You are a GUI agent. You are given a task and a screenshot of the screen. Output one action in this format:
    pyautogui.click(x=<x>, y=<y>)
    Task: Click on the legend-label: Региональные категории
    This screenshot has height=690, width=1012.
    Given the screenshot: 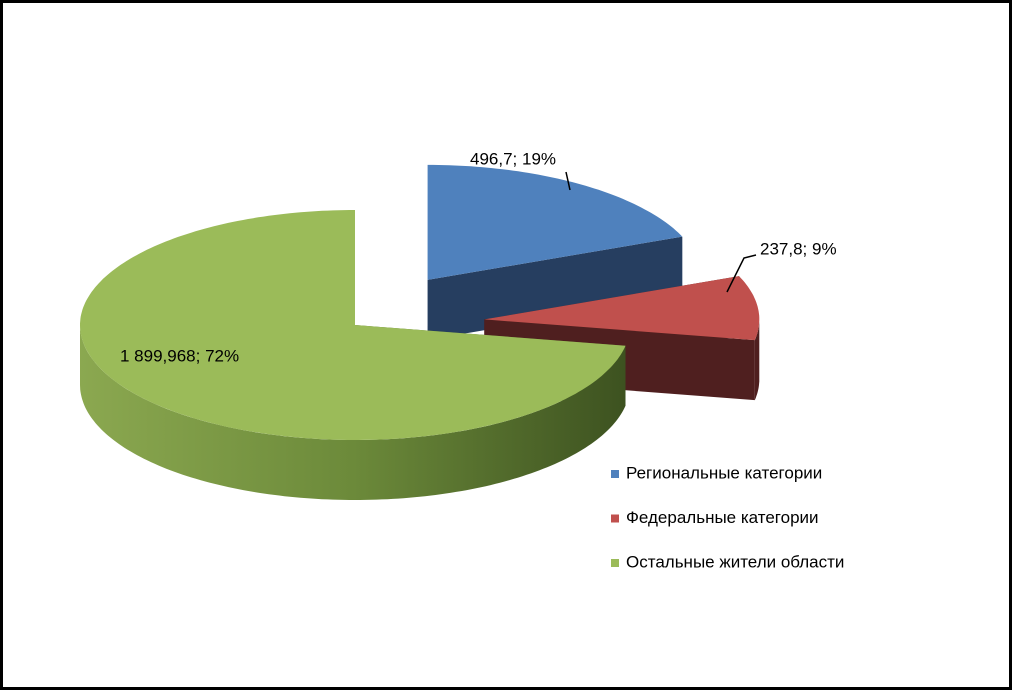 What is the action you would take?
    pyautogui.click(x=724, y=472)
    